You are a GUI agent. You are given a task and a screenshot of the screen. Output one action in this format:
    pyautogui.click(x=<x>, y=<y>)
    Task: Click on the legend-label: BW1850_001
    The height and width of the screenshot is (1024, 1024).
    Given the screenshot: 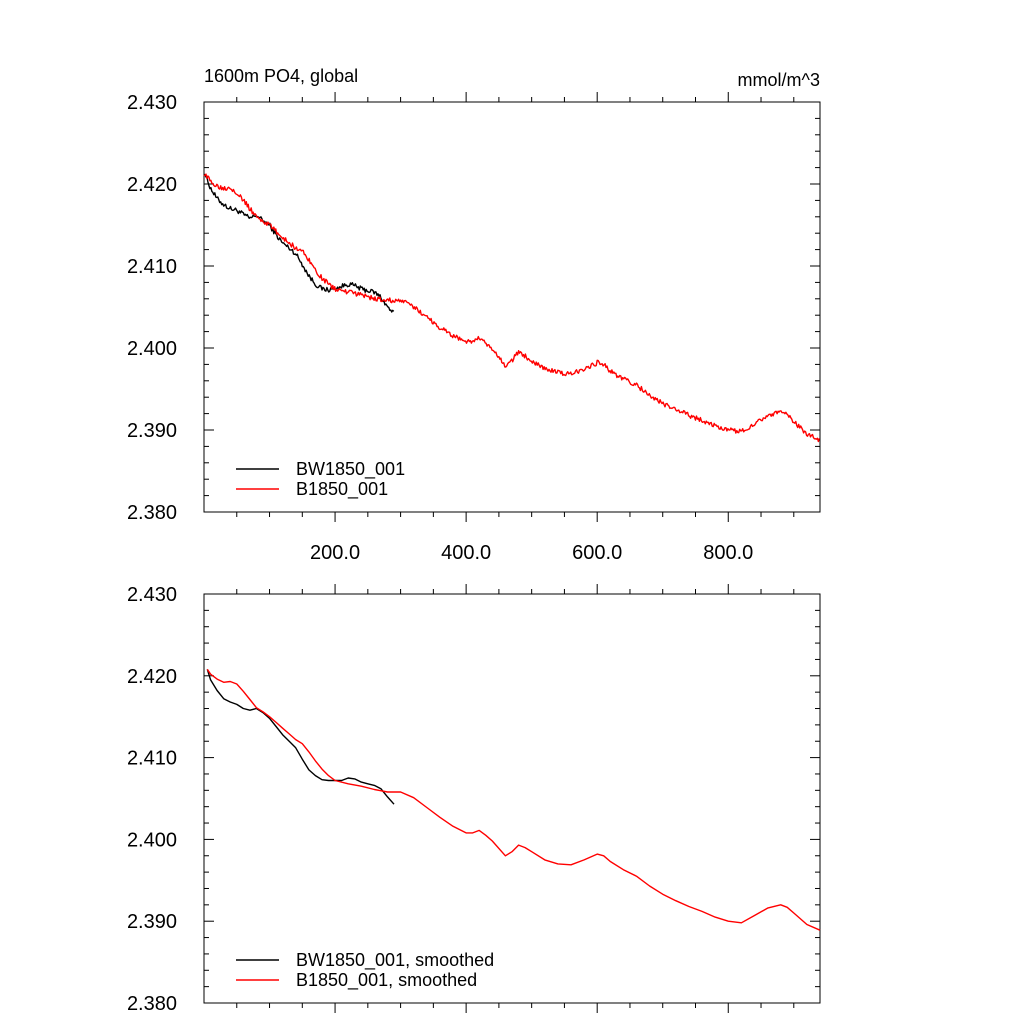 What is the action you would take?
    pyautogui.click(x=350, y=469)
    